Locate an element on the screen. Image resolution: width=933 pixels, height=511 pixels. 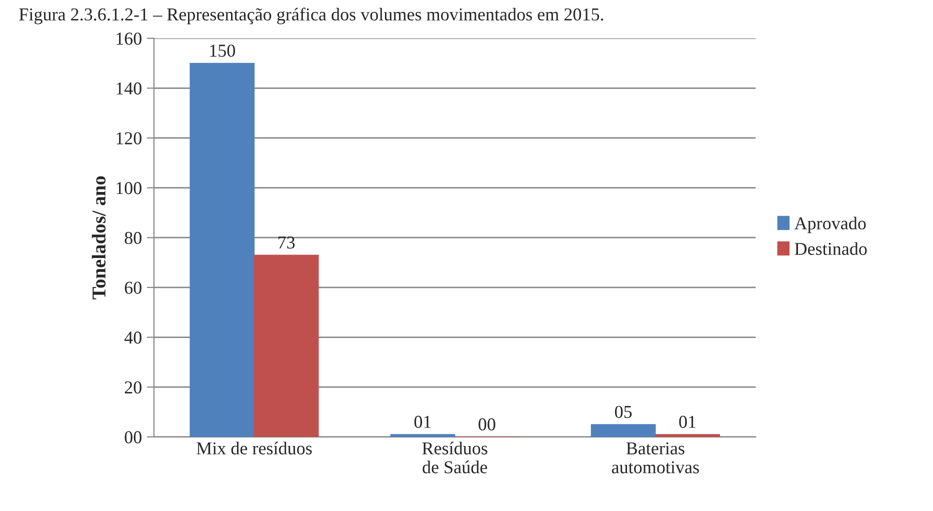
y-axis-title: Tonelados/ ano is located at coordinates (99, 238).